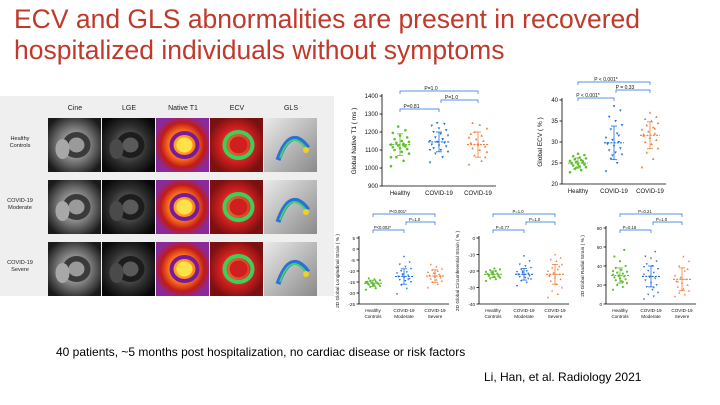 The width and height of the screenshot is (720, 405). I want to click on gls-ytick-label: -25, so click(351, 304).